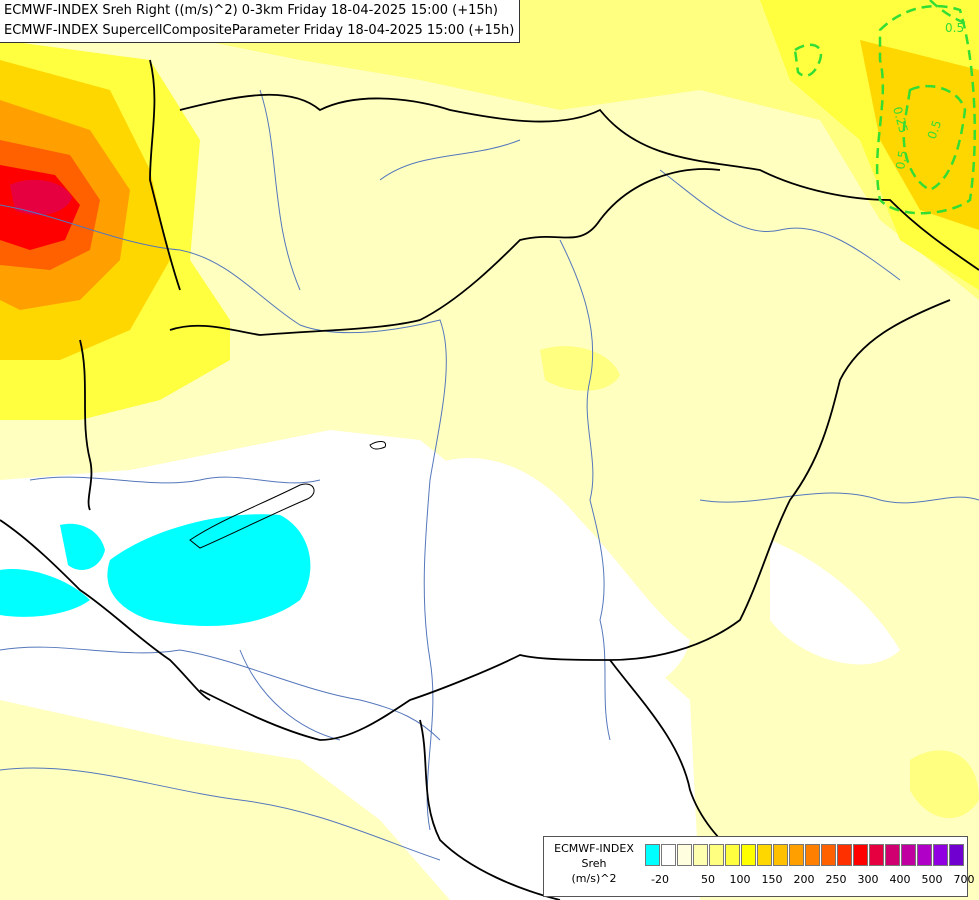 Image resolution: width=979 pixels, height=900 pixels. Describe the element at coordinates (964, 879) in the screenshot. I see `legend-tick-label: 700` at that location.